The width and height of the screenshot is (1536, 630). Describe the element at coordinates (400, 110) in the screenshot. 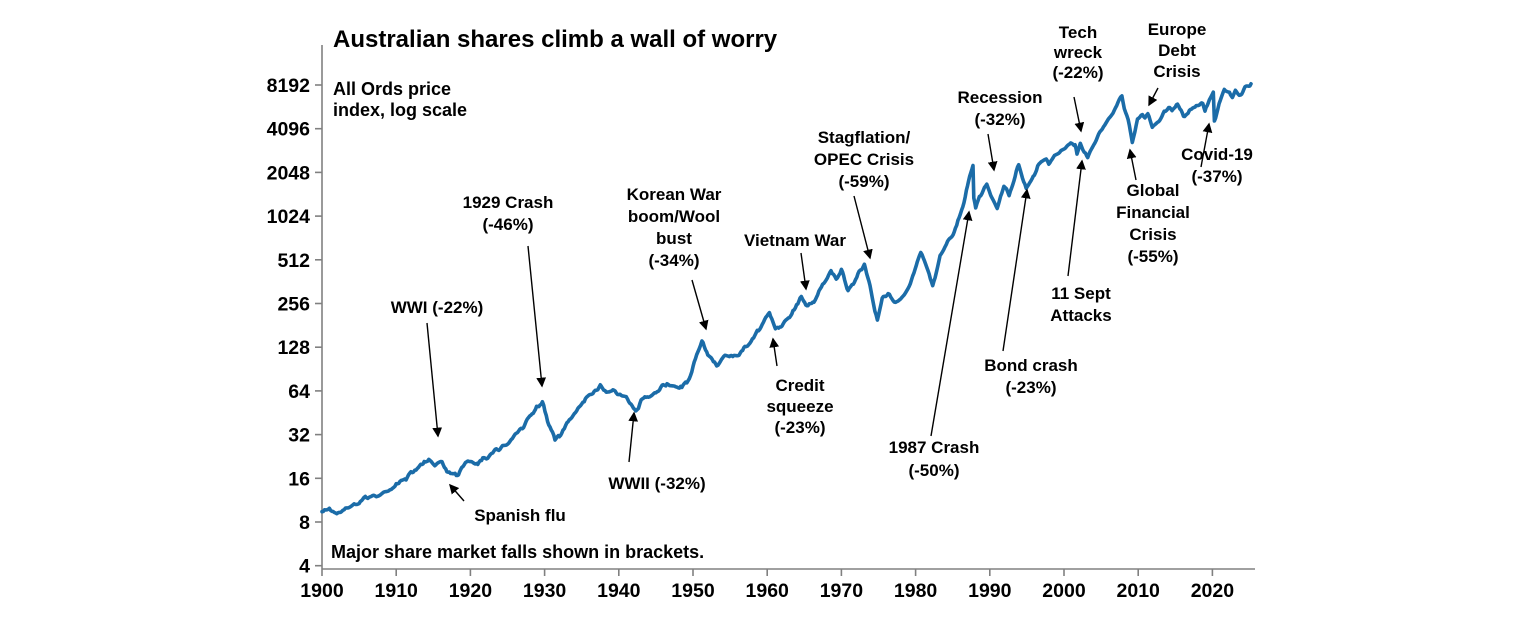

I see `chart-subtitle-line: index, log scale` at that location.